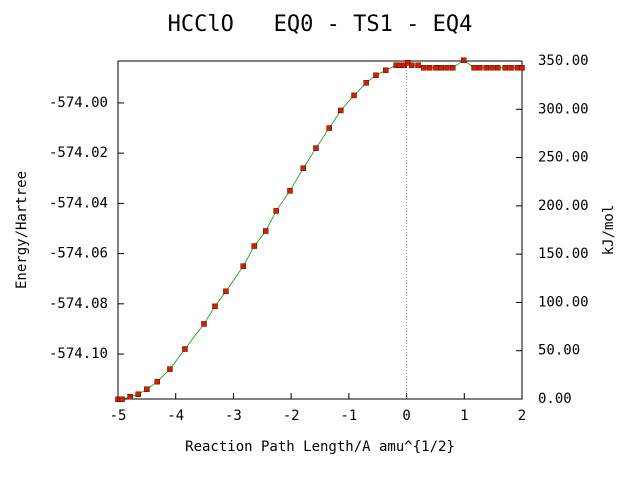  I want to click on x-tick-label: -2, so click(291, 416).